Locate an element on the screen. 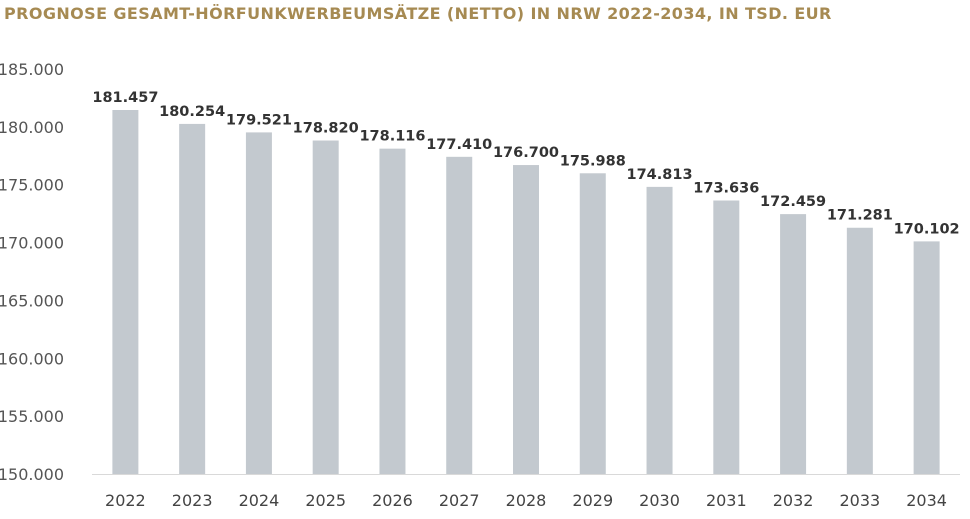 The height and width of the screenshot is (519, 970). data-label: 177.410 is located at coordinates (459, 145).